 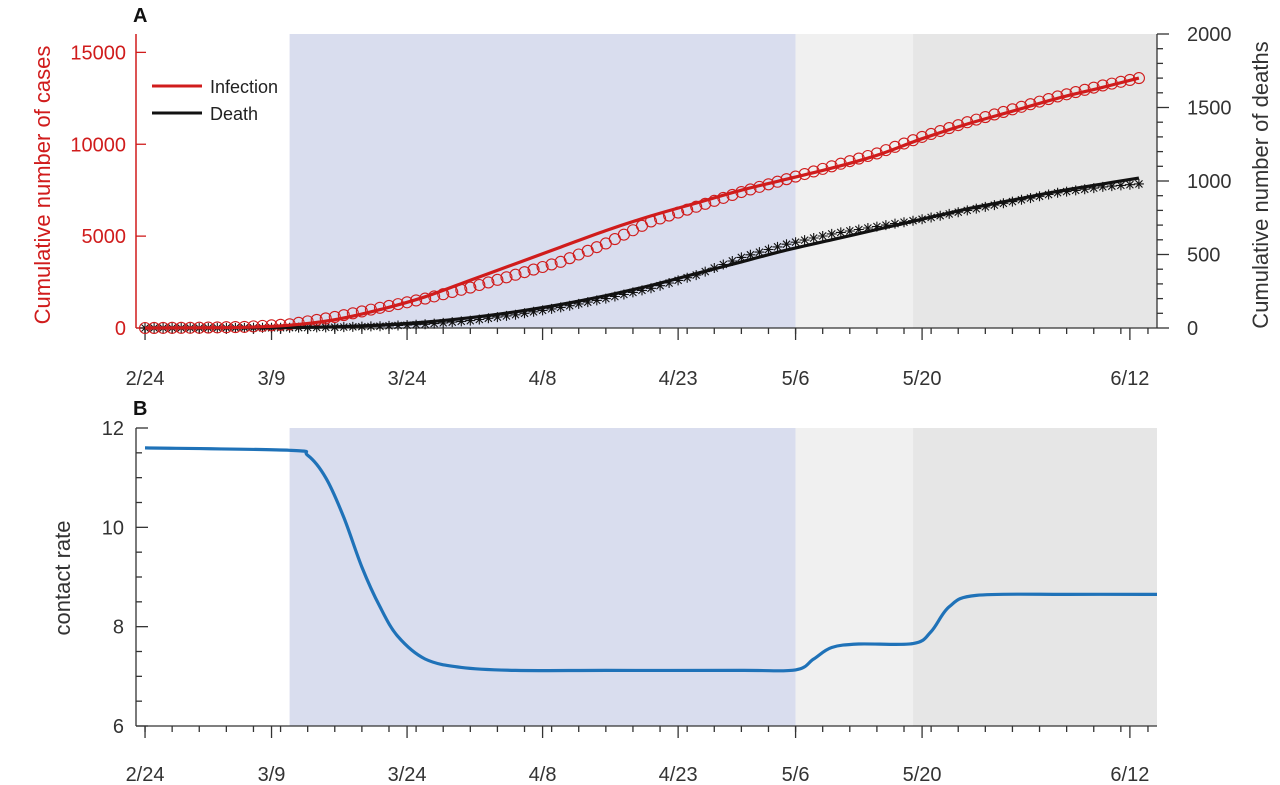 I want to click on y-tick-label-deaths: 500, so click(x=1203, y=256).